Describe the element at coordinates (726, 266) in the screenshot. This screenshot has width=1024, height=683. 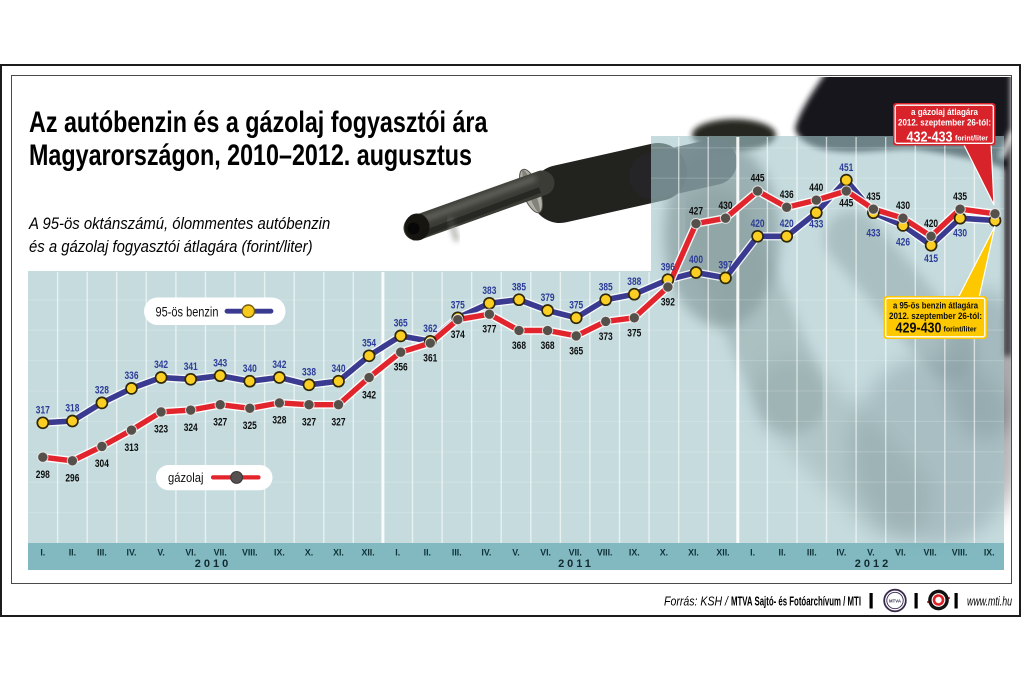
I see `svg-text: 397` at that location.